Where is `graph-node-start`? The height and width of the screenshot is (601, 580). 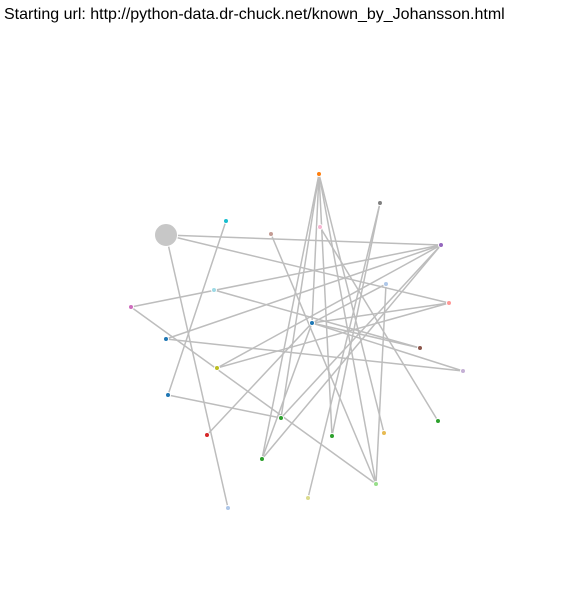 graph-node-start is located at coordinates (166, 235).